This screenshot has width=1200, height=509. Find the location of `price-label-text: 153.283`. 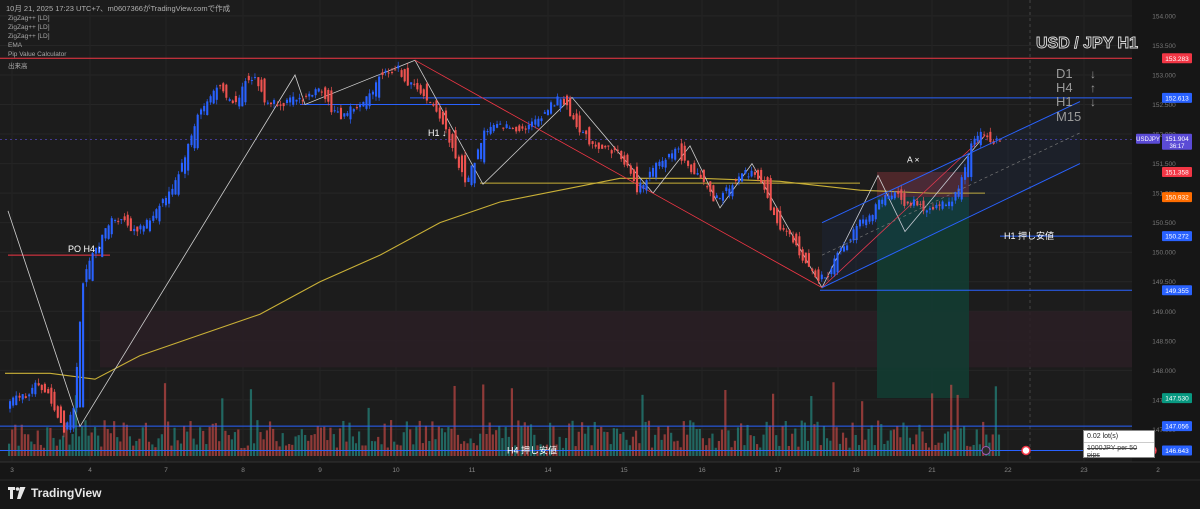

price-label-text: 153.283 is located at coordinates (1177, 59).